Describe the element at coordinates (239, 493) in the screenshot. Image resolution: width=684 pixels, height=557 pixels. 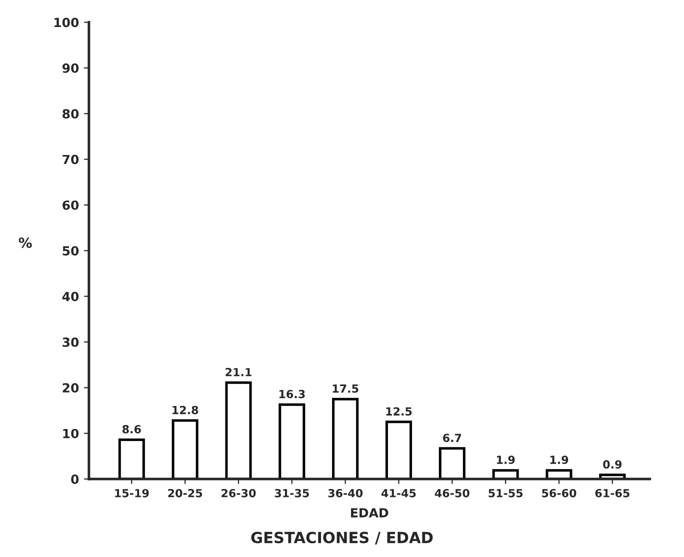
I see `x-tick-label: 26-30` at that location.